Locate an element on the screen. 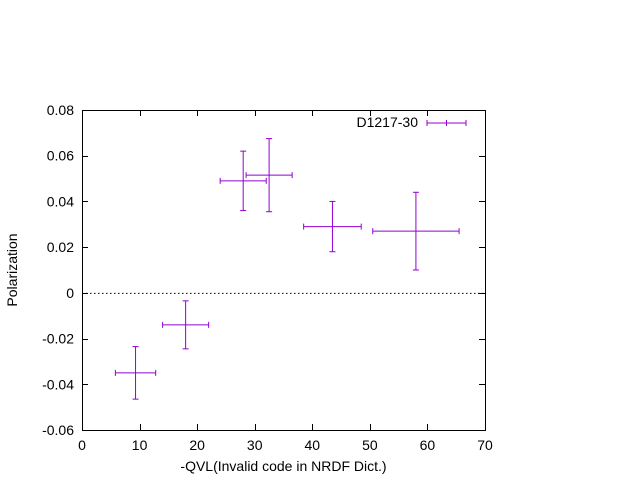  y-tick-label: 0.06 is located at coordinates (60, 156).